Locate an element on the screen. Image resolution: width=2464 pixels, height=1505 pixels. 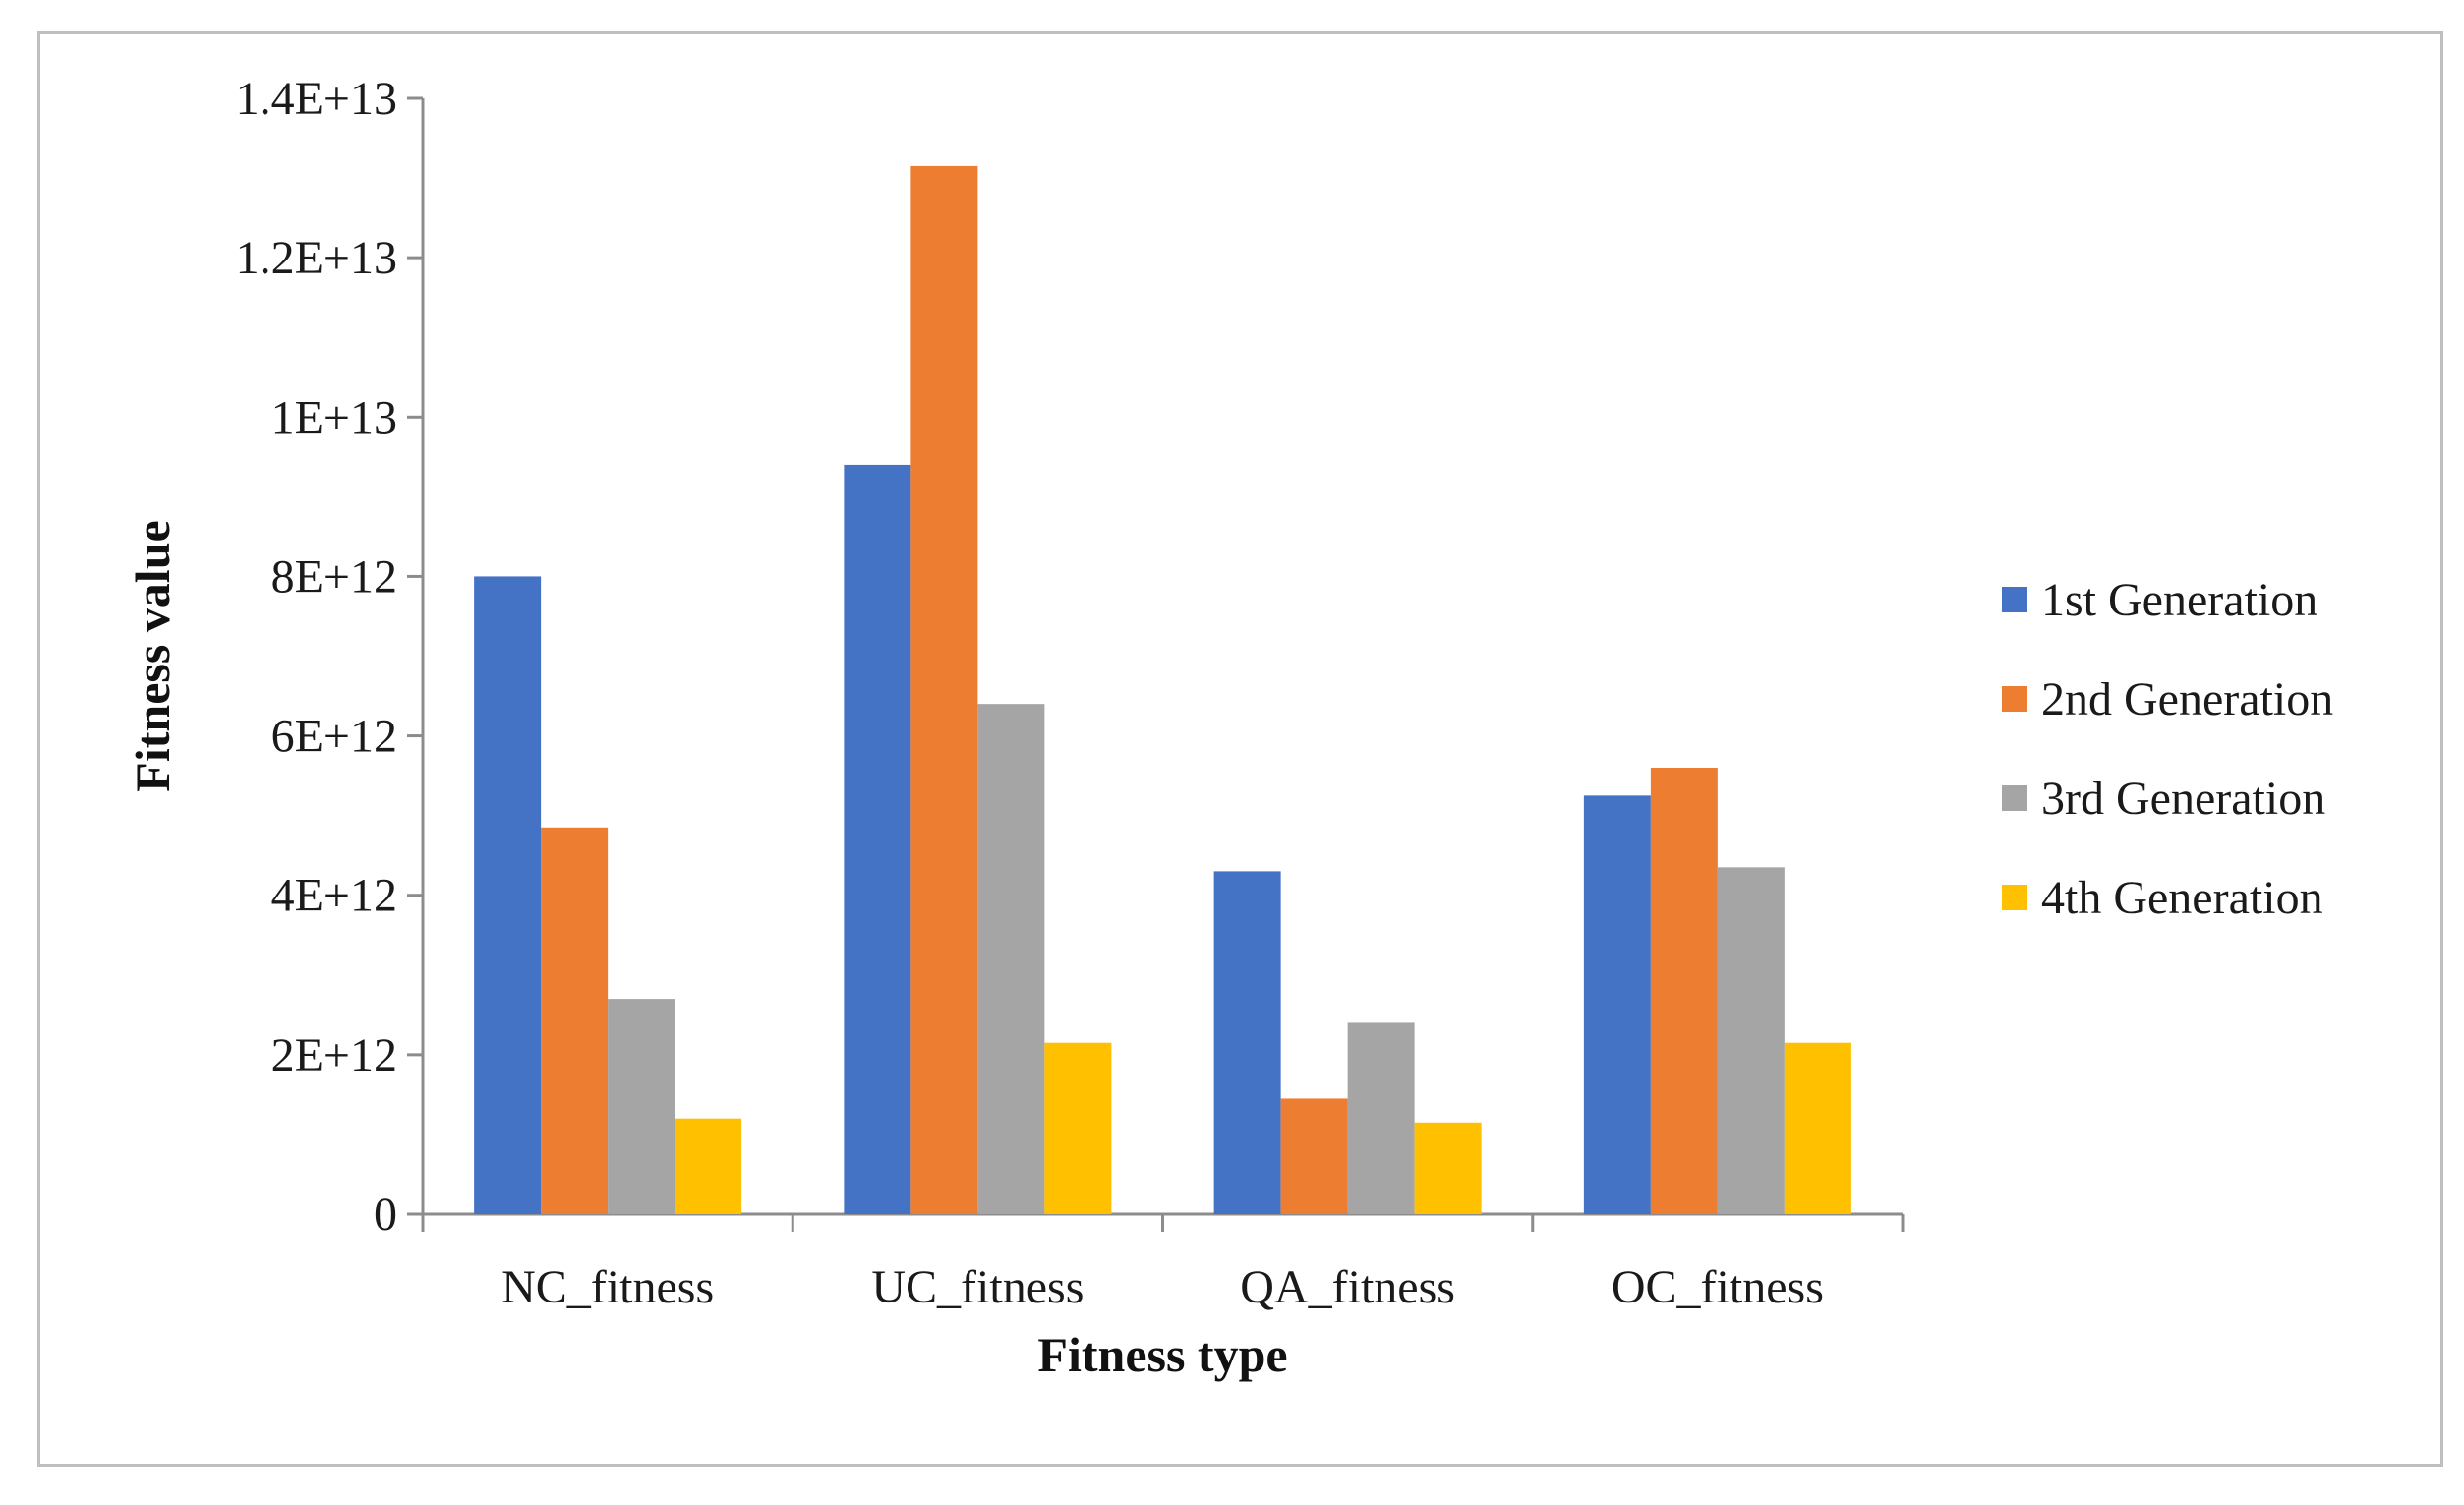
bar-4-nc-fitness is located at coordinates (708, 1166).